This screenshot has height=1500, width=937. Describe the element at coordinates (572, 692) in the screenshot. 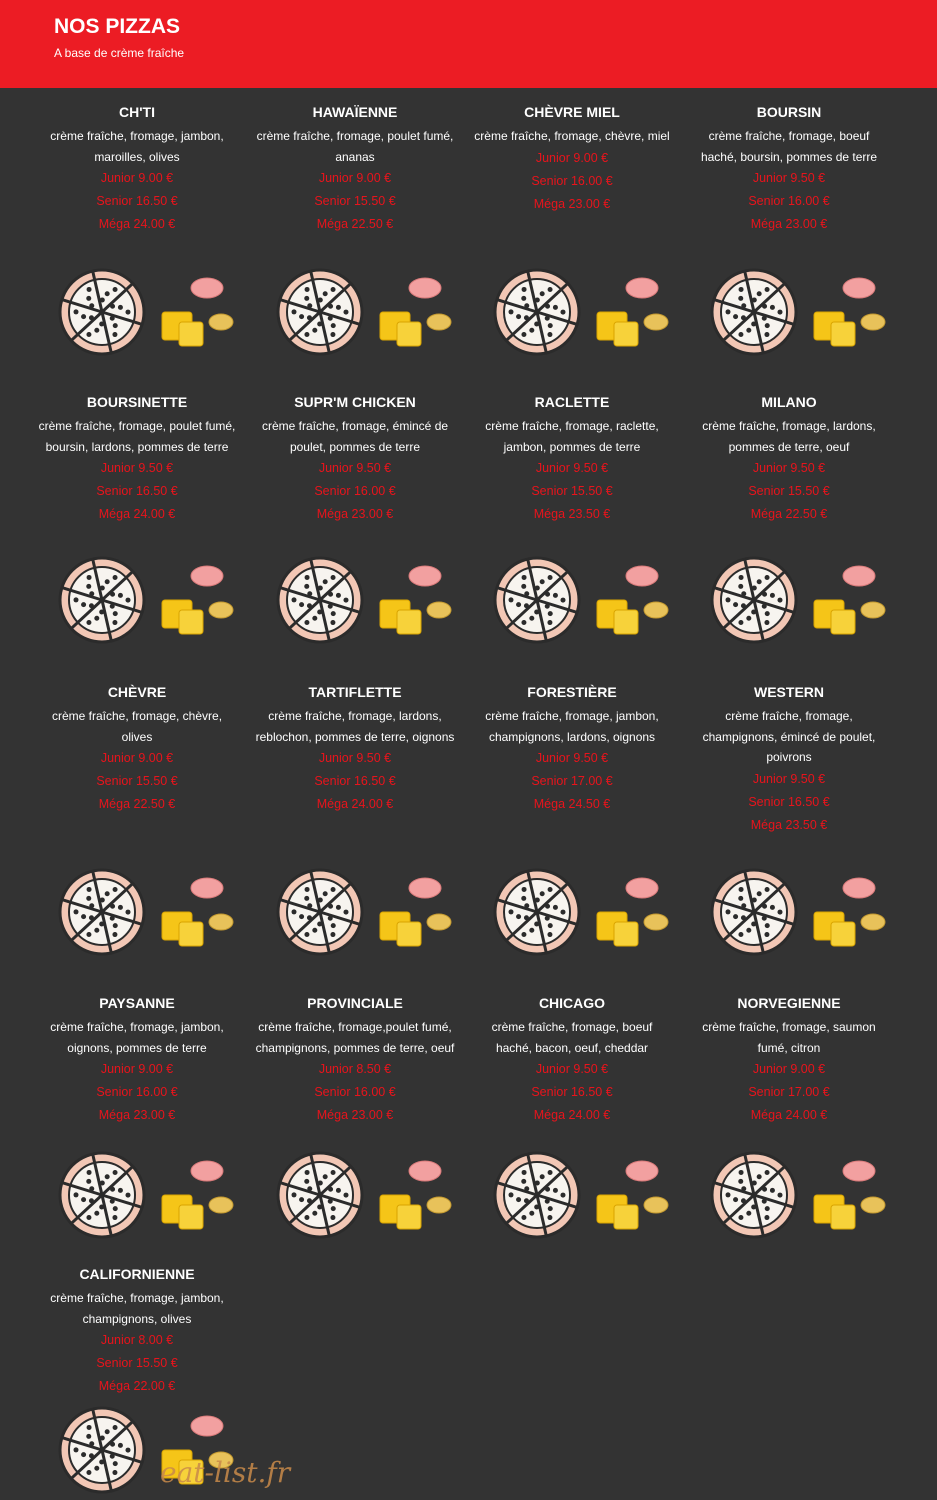

I see `pizza-name: FORESTIÈRE` at that location.